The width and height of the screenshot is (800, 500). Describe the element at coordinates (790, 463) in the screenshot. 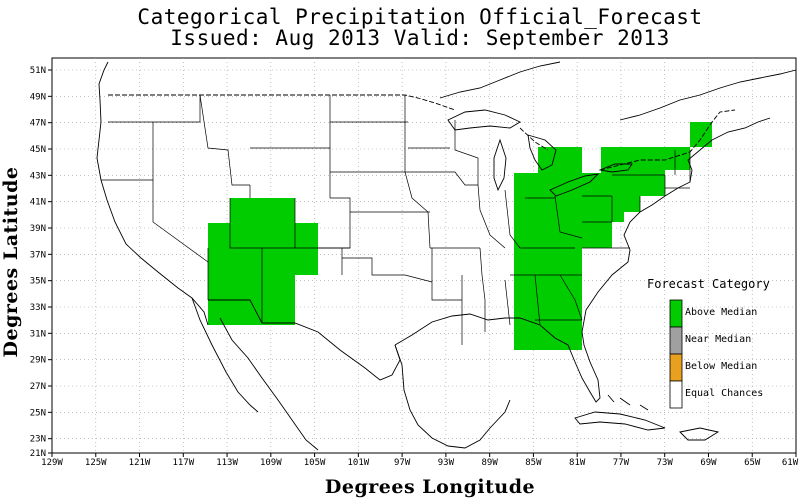

I see `lon-tick-label: 61W` at that location.